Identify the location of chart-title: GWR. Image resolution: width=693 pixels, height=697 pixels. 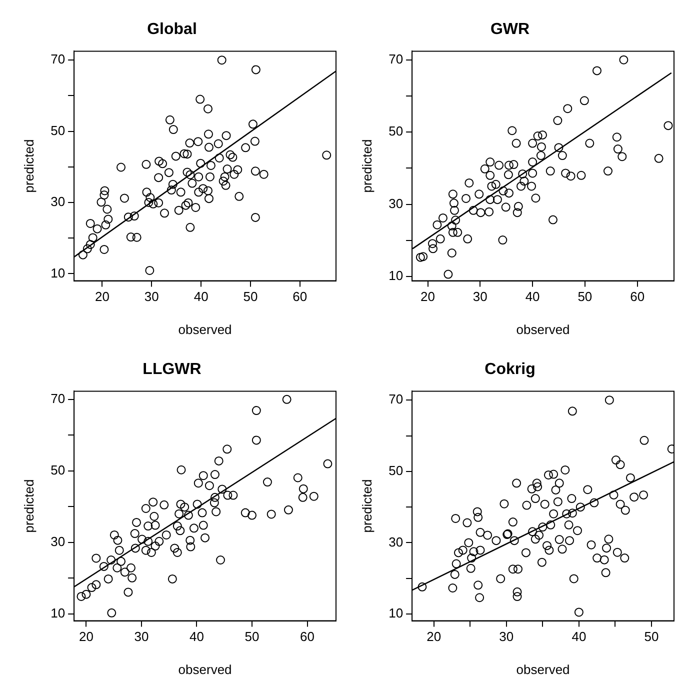
(510, 29).